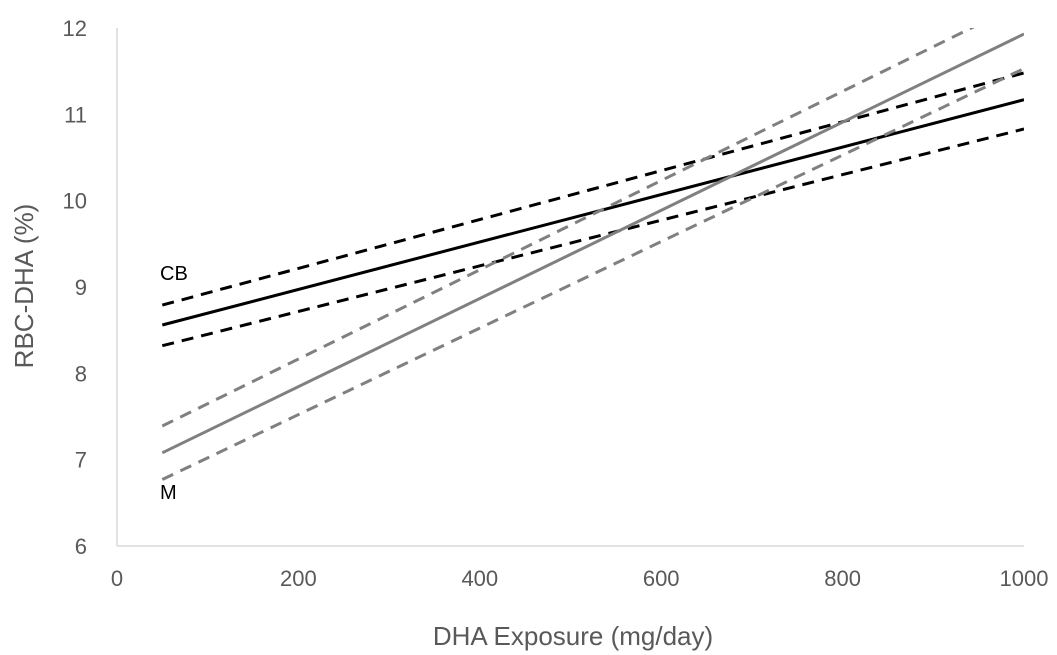  Describe the element at coordinates (75, 201) in the screenshot. I see `y-tick-label: 10` at that location.